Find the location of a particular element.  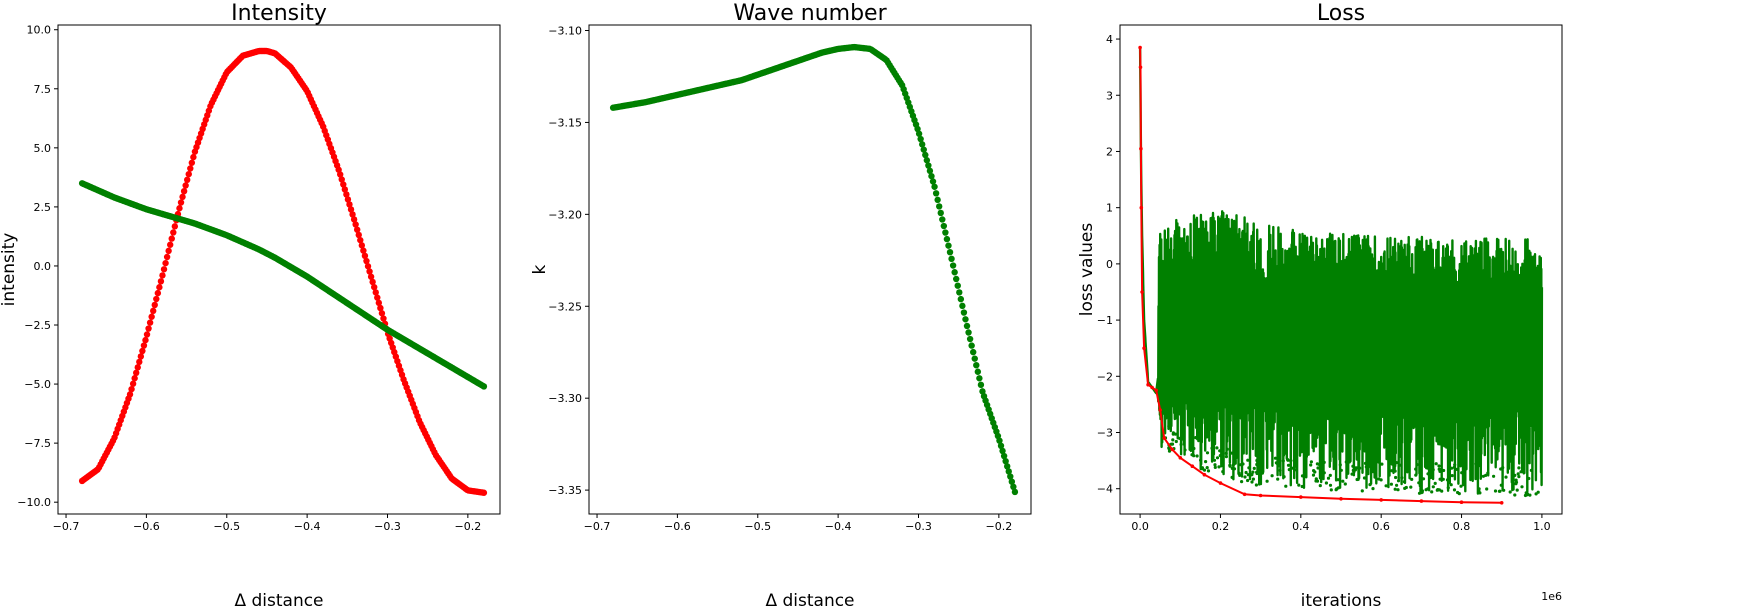

x-axis-label: Δ distance is located at coordinates (809, 601).